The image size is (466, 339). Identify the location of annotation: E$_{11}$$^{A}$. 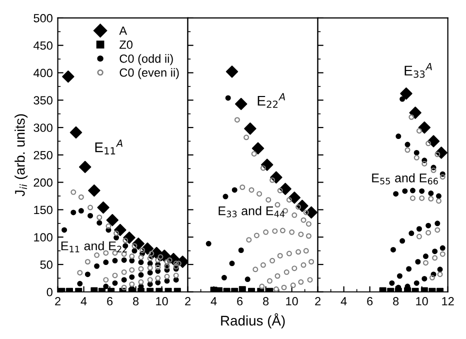
(108, 147).